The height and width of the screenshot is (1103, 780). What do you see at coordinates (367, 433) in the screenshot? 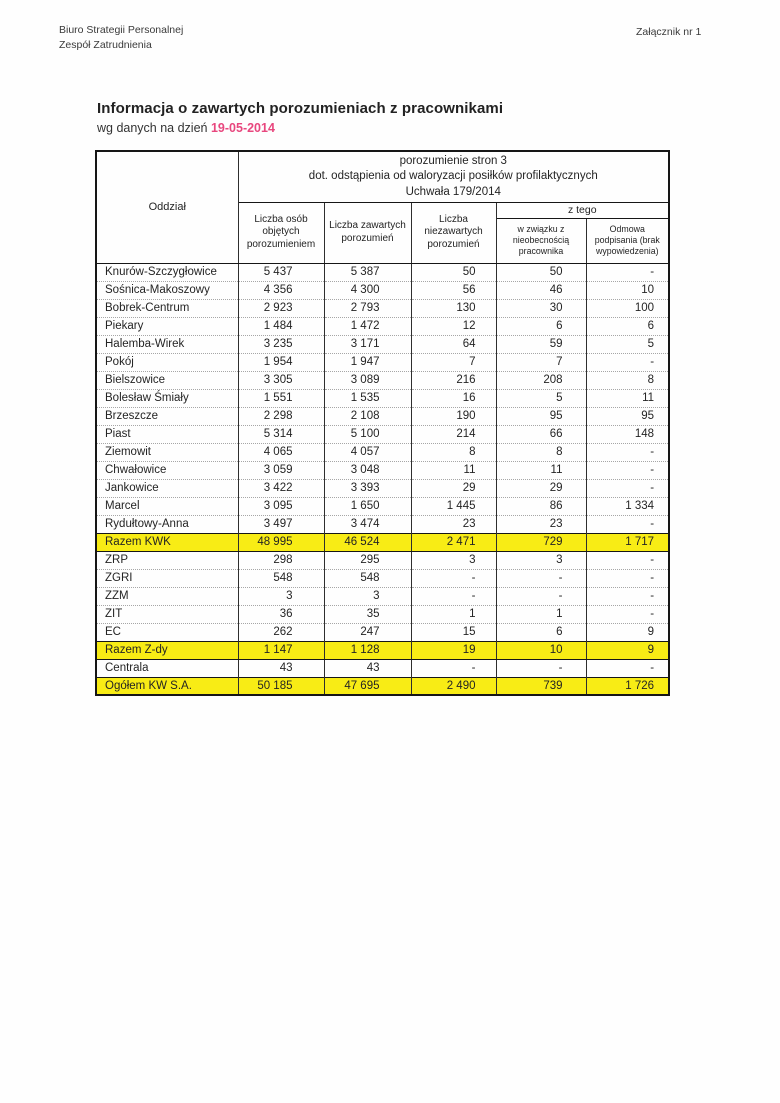
I see `cell-value: 5 100` at bounding box center [367, 433].